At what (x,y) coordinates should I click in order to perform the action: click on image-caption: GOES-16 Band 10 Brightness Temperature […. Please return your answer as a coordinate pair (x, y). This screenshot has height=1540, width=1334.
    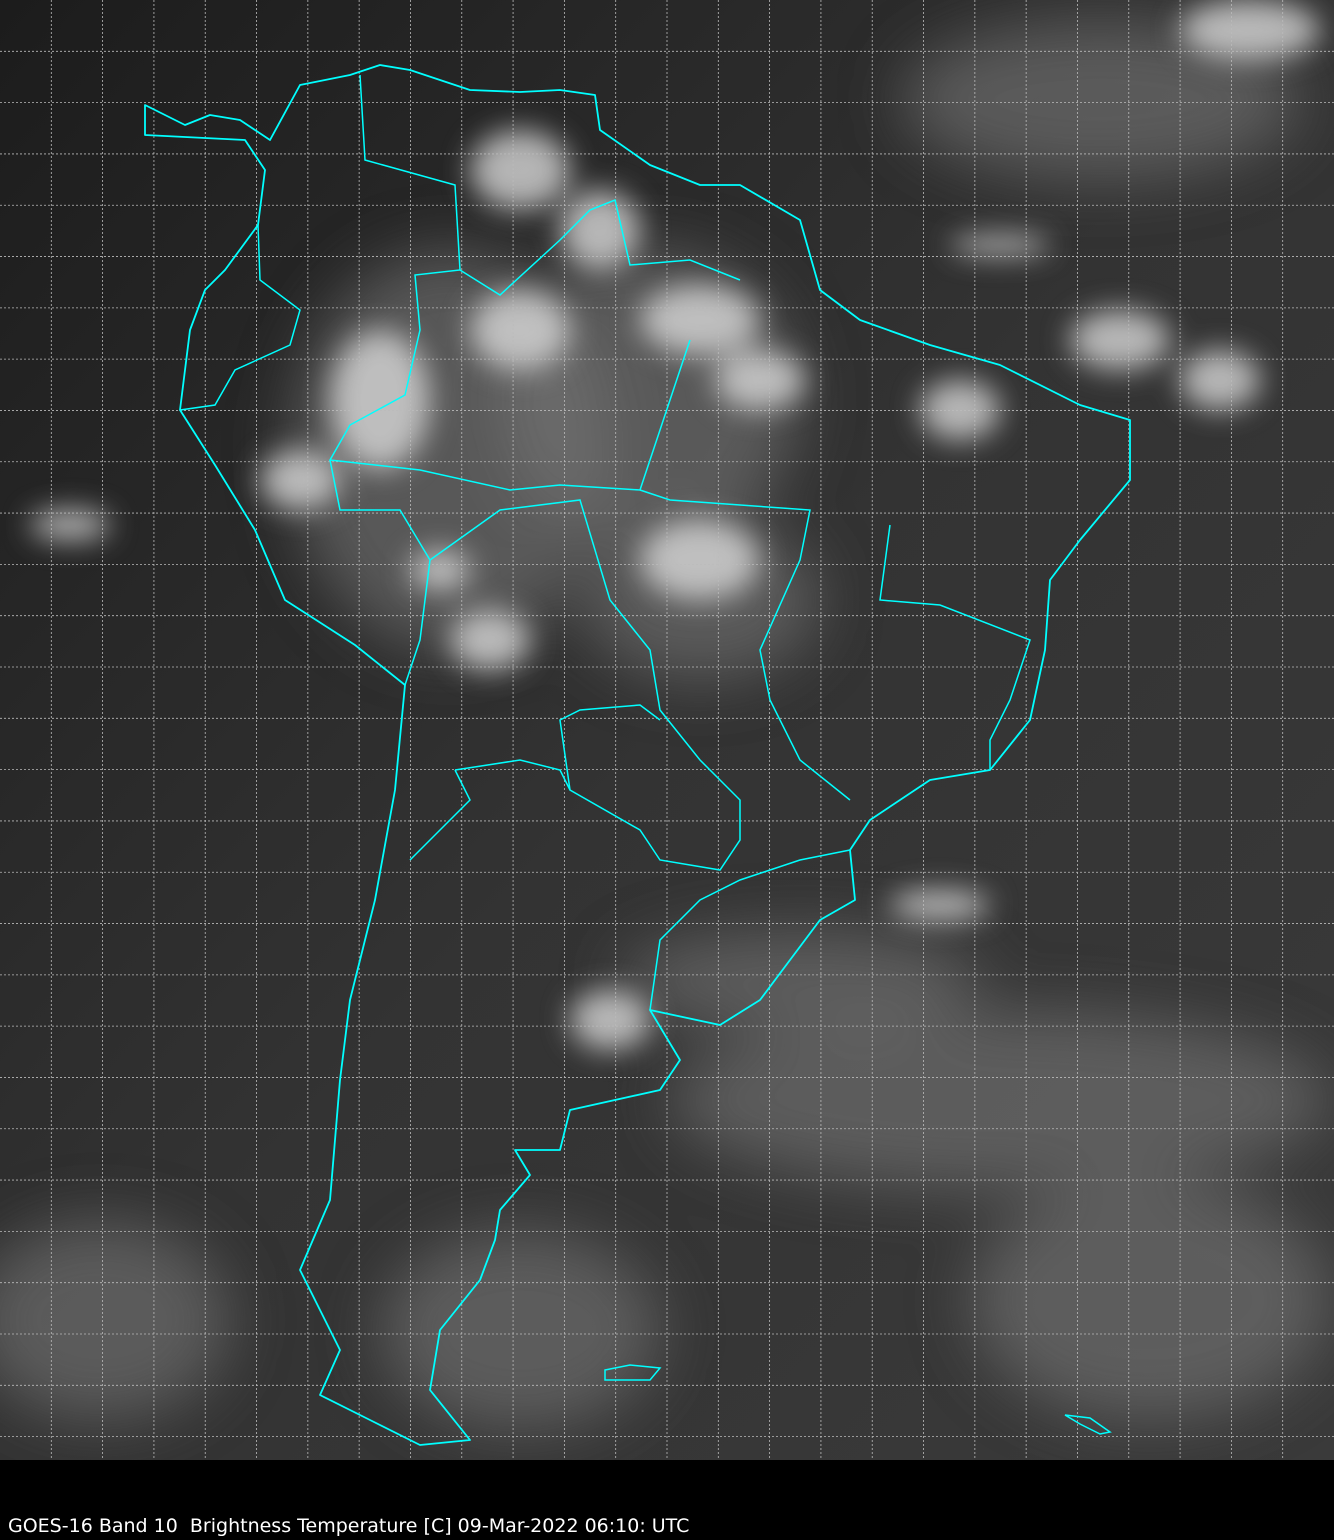
    Looking at the image, I should click on (349, 1526).